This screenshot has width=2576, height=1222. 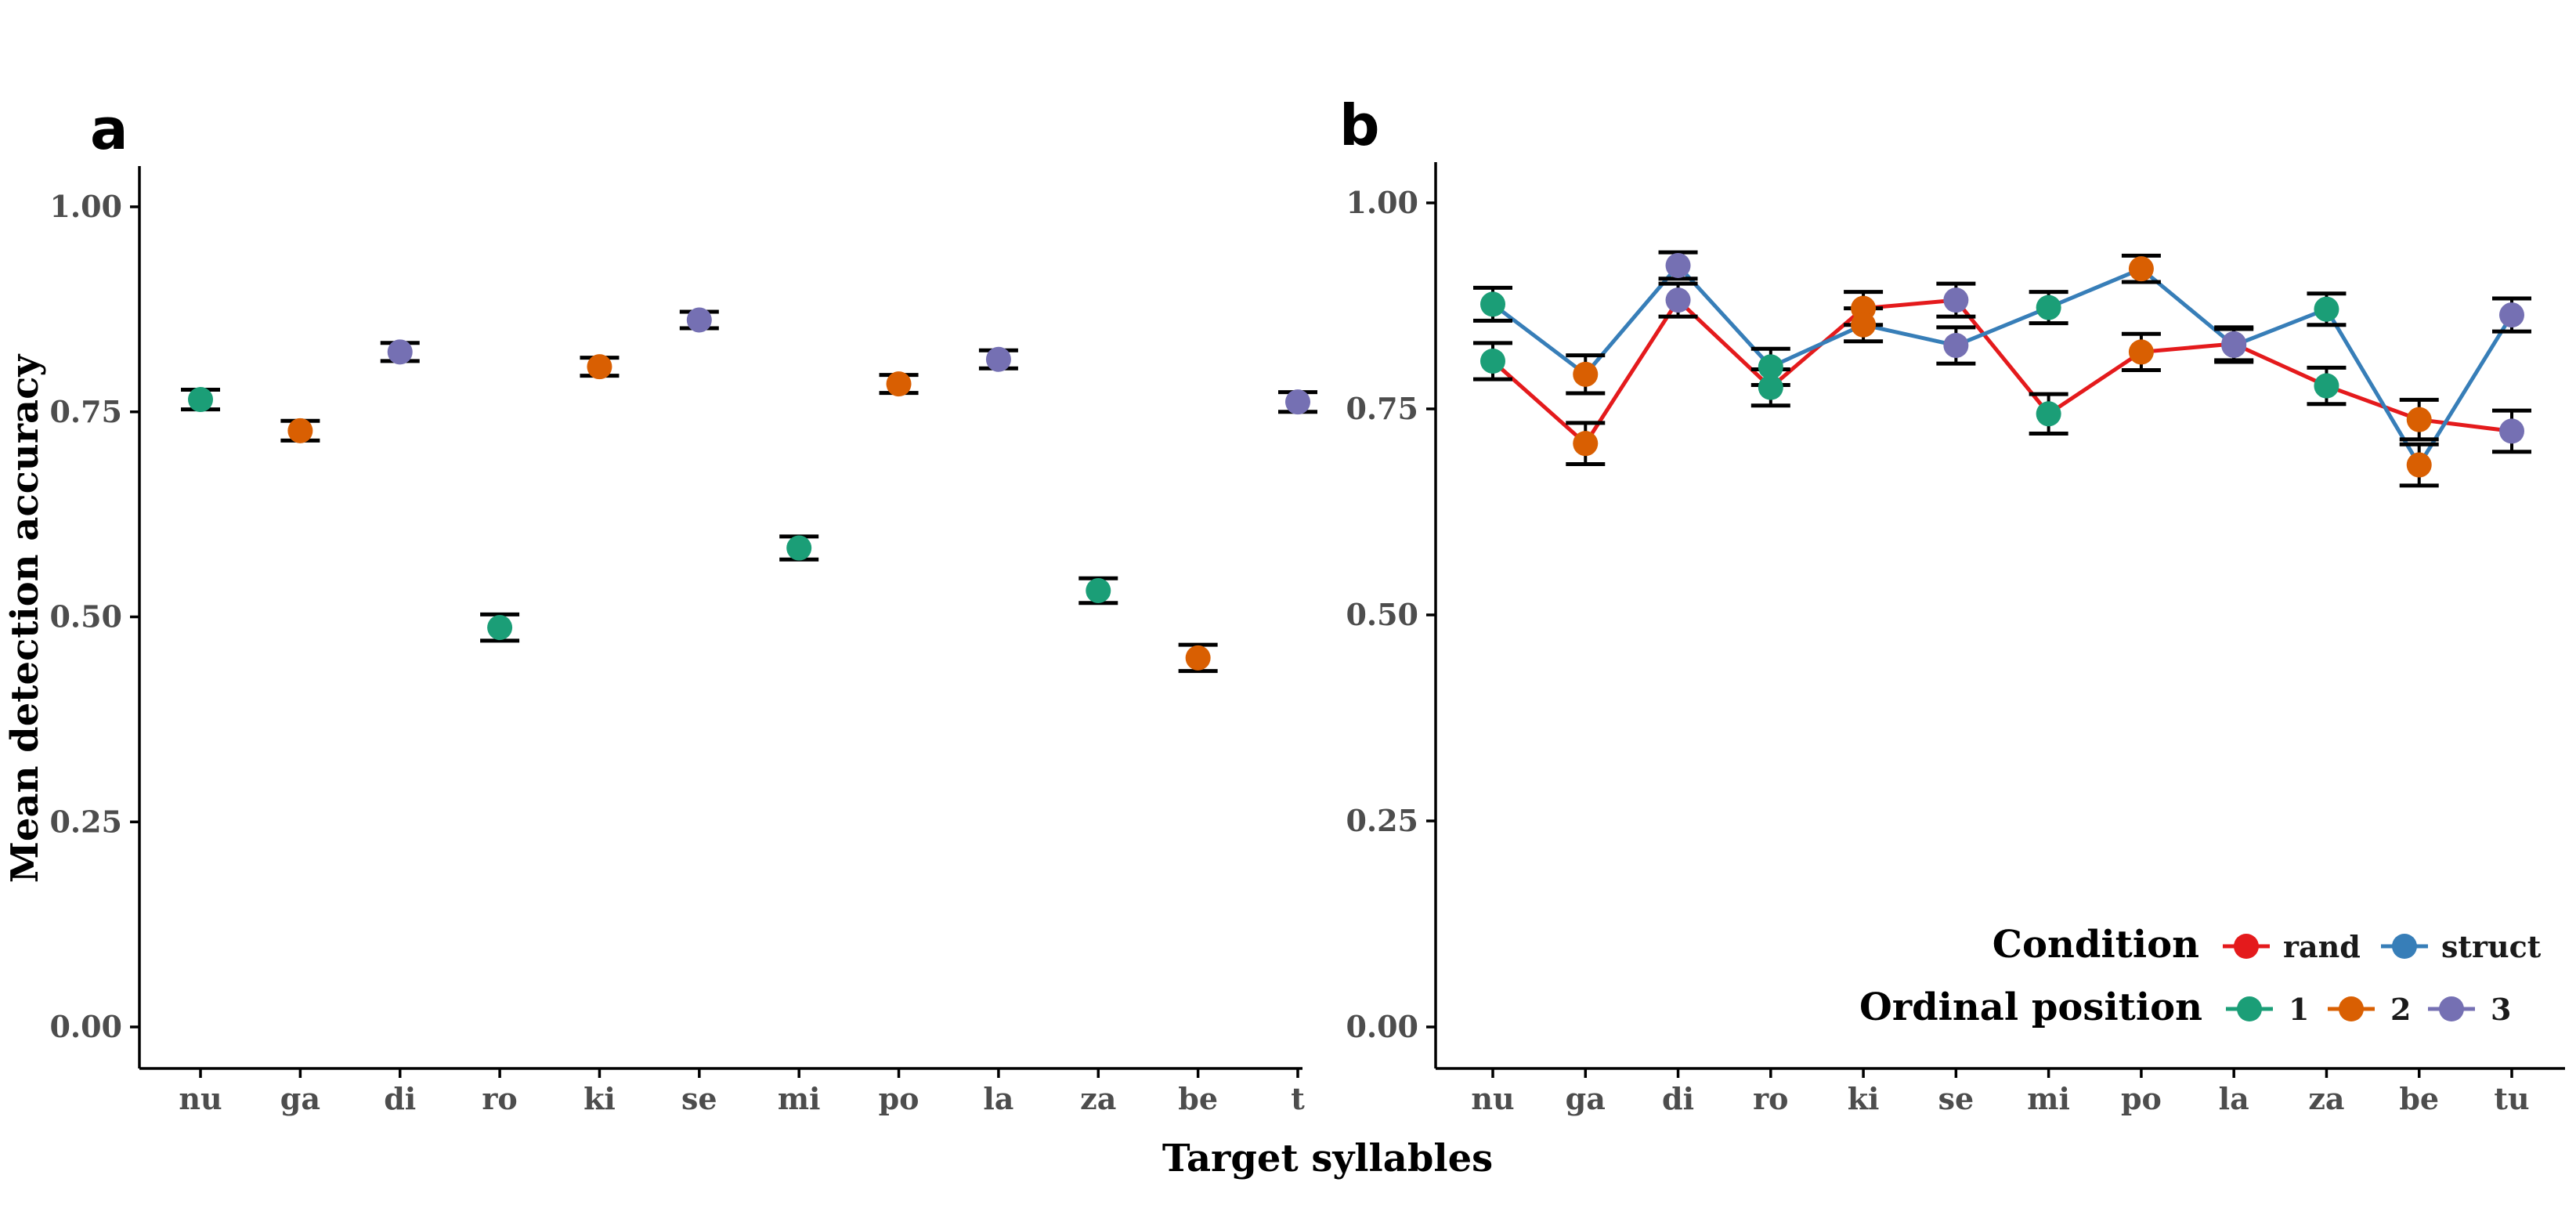 What do you see at coordinates (2469, 1009) in the screenshot?
I see `legend-item-position-3: 3` at bounding box center [2469, 1009].